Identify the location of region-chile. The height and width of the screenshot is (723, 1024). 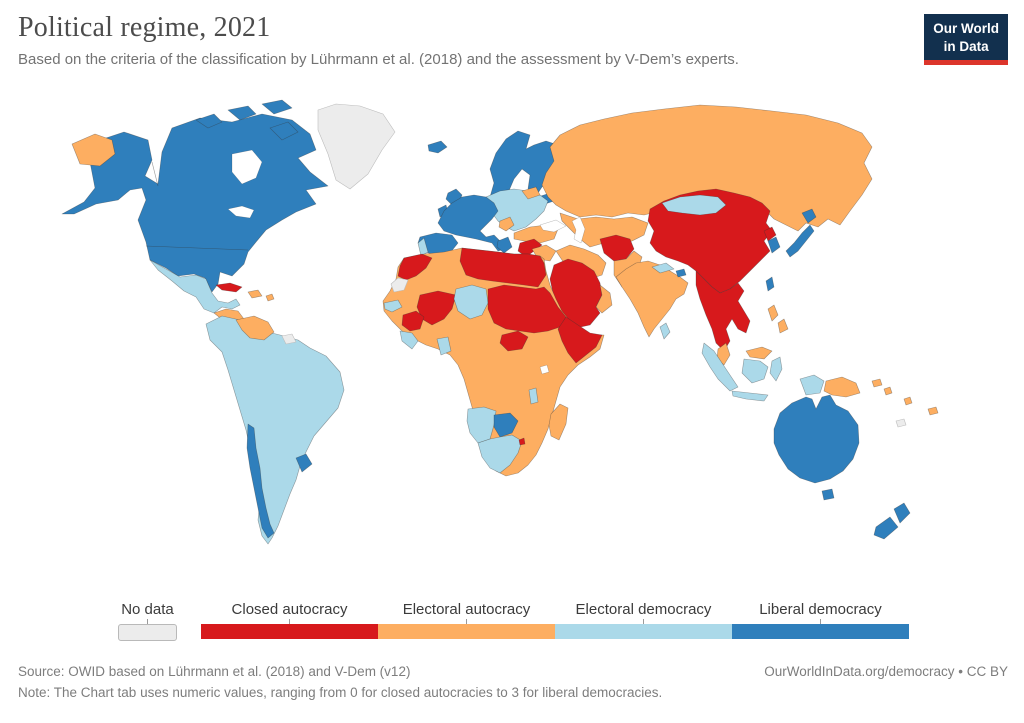
(260, 481).